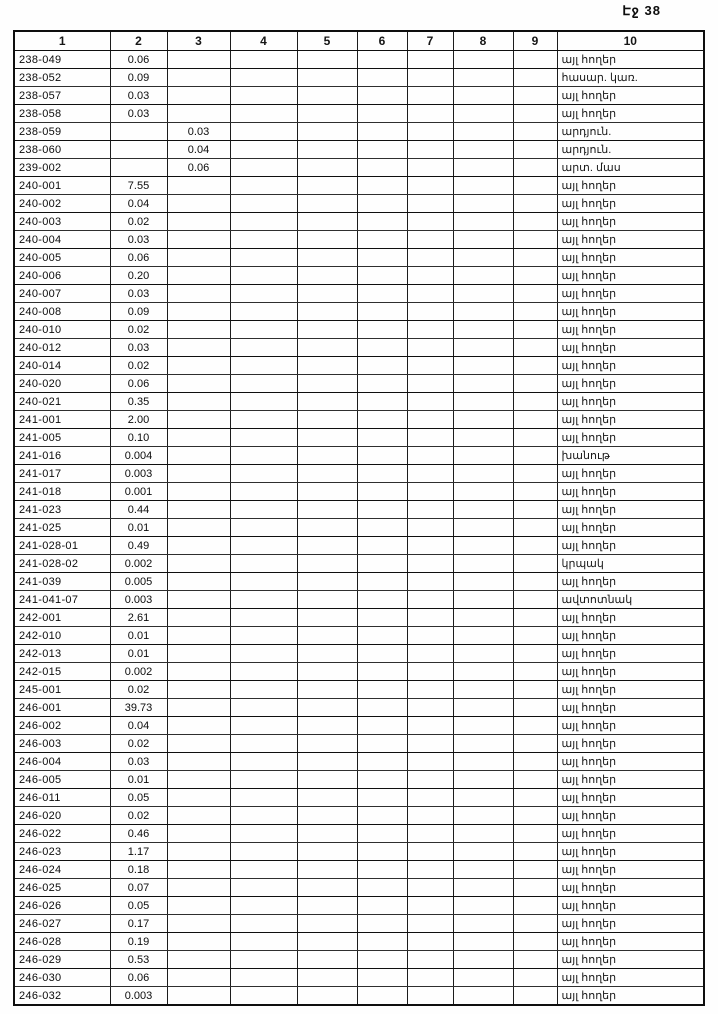 The image size is (718, 1014). Describe the element at coordinates (630, 167) in the screenshot. I see `land-use-cell: արտ. մաս` at that location.